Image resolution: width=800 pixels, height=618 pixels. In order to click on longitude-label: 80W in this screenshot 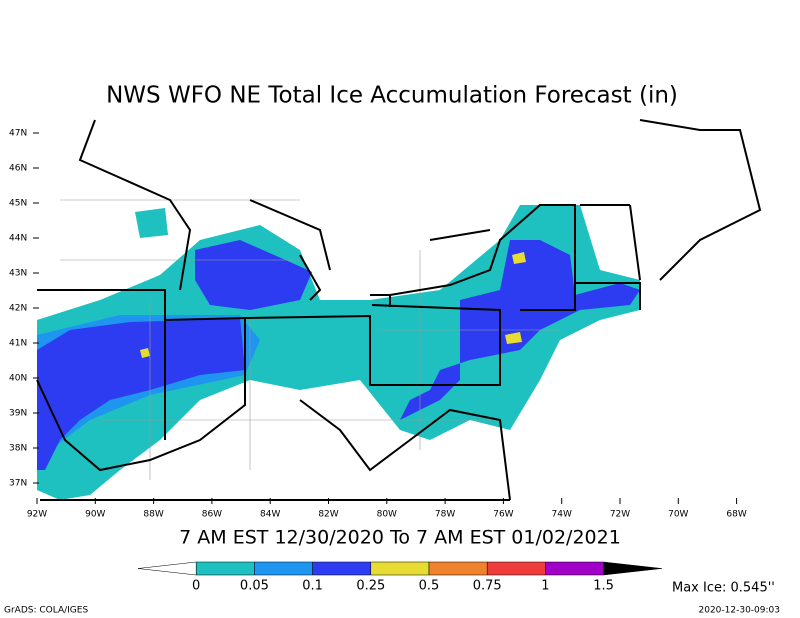, I will do `click(387, 515)`.